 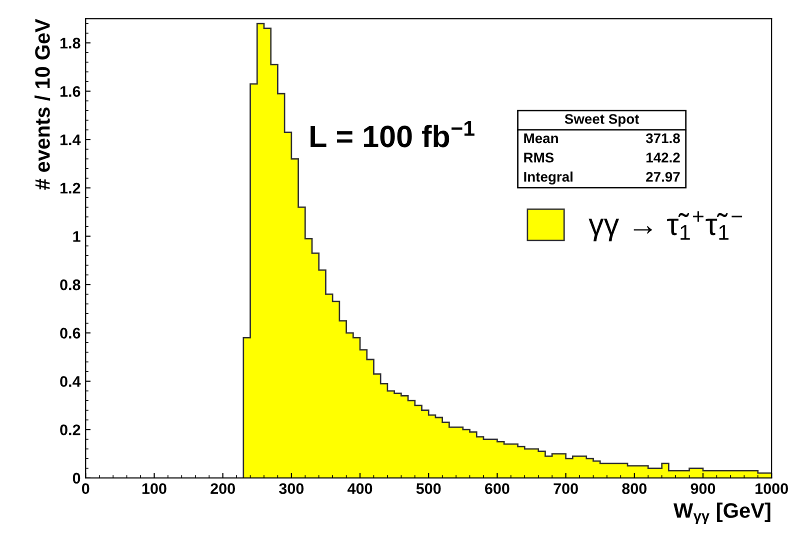 What do you see at coordinates (42, 104) in the screenshot?
I see `y-axis-title: # events / 10 GeV` at bounding box center [42, 104].